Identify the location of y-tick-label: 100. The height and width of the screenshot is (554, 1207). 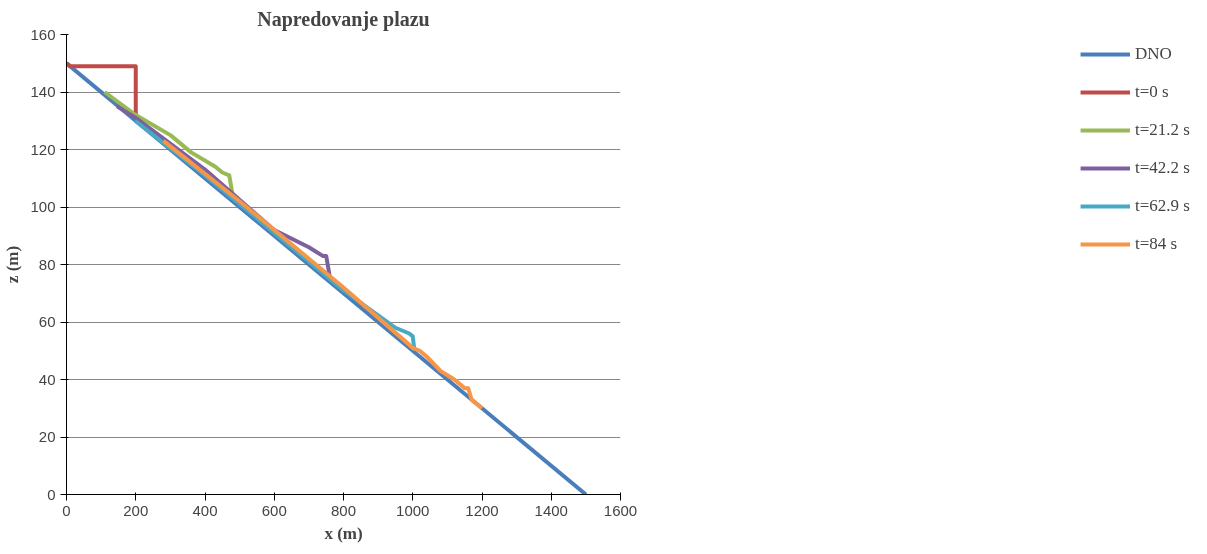
(43, 206).